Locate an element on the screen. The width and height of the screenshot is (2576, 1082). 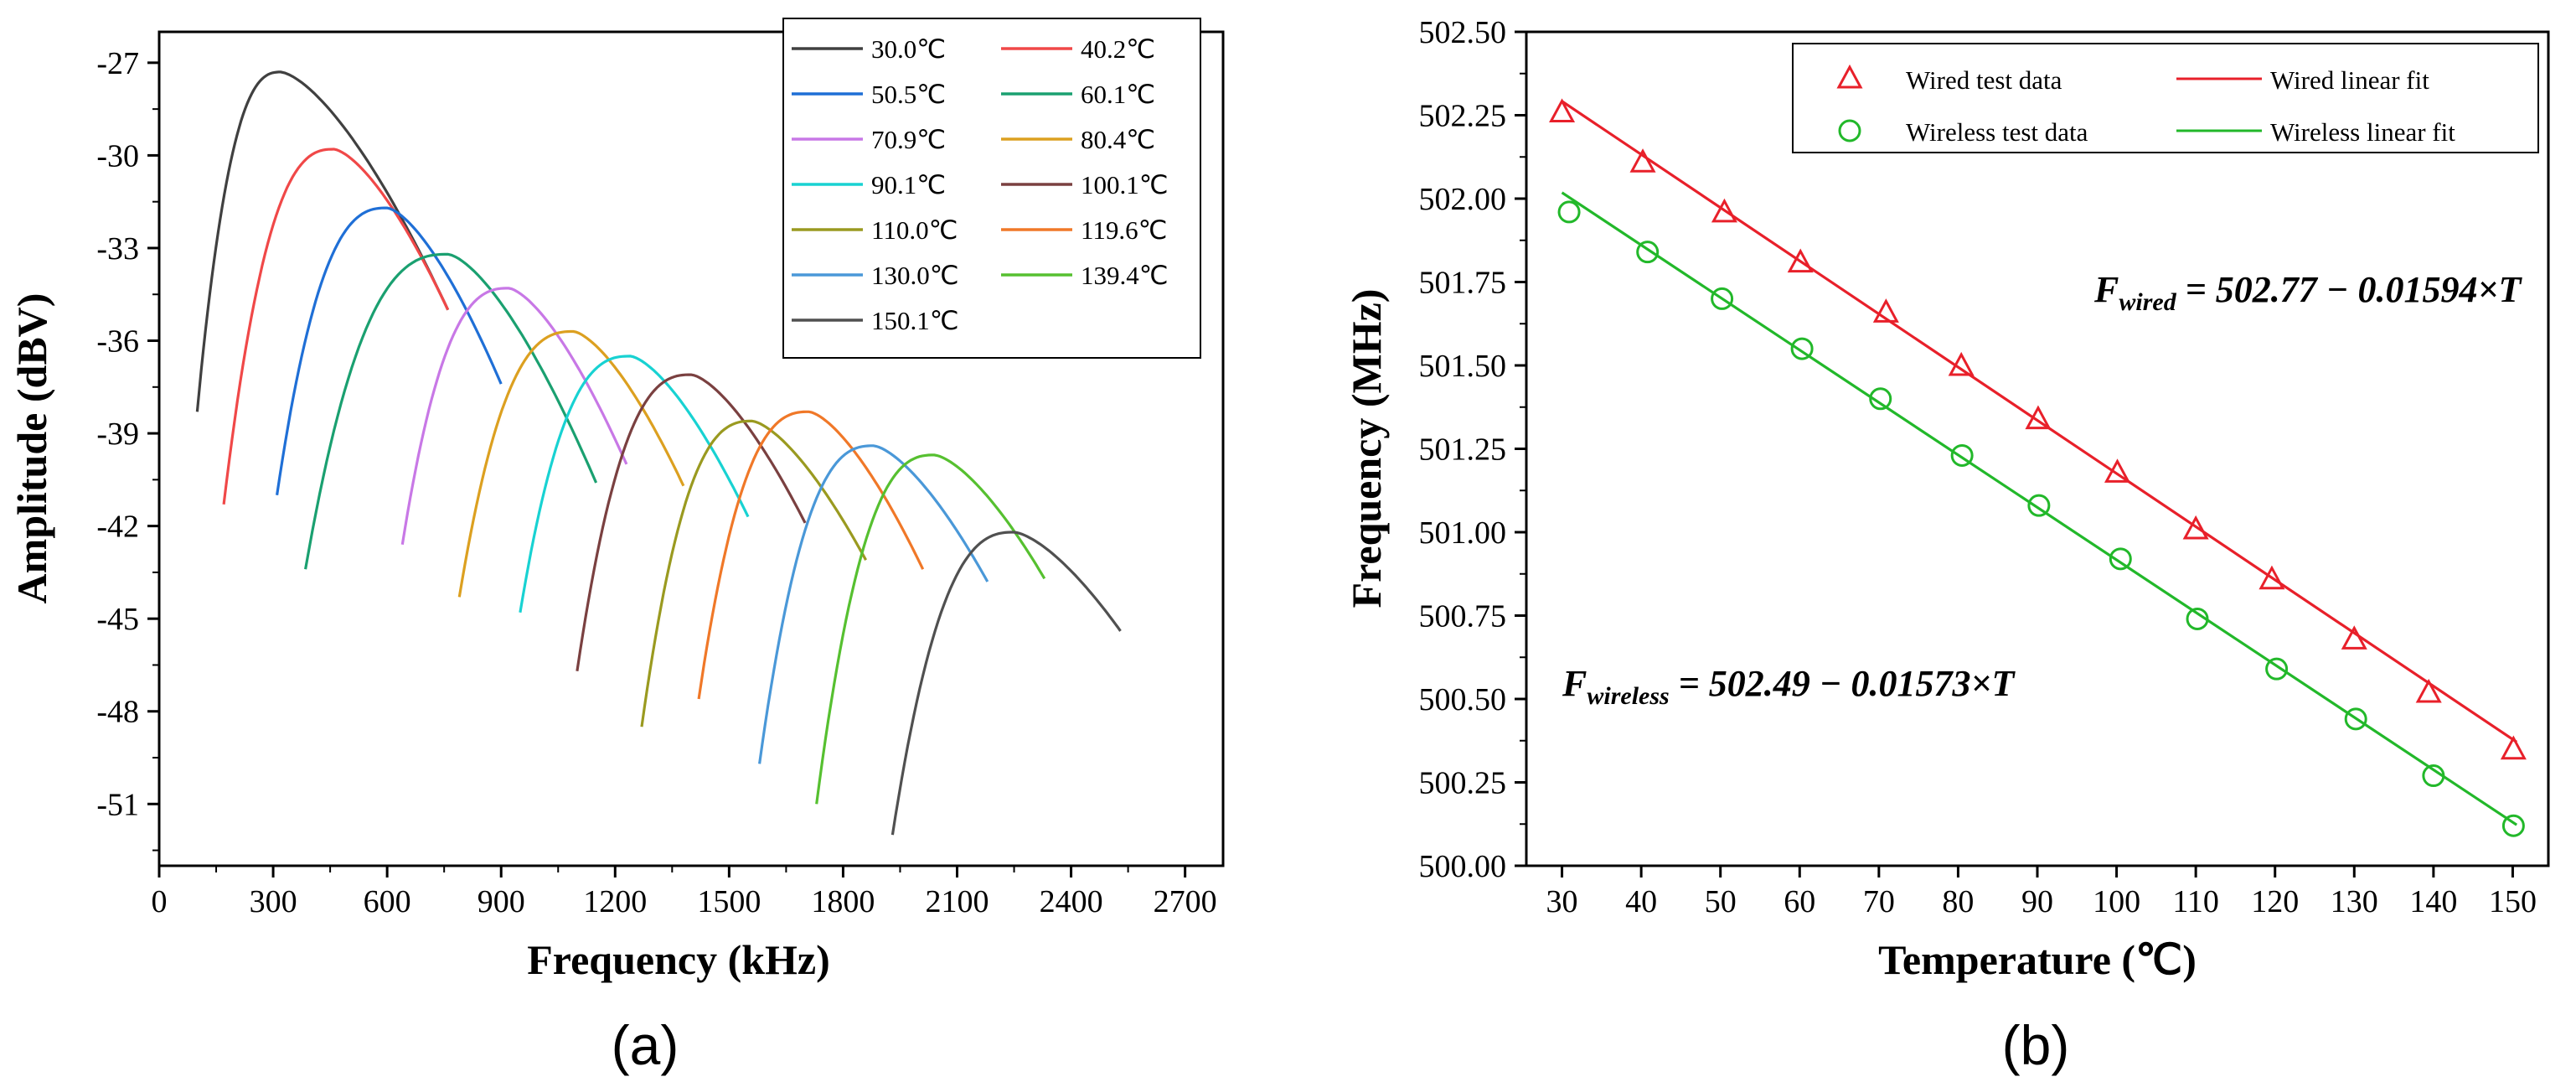
x-tick-label-b: 100 is located at coordinates (2116, 901).